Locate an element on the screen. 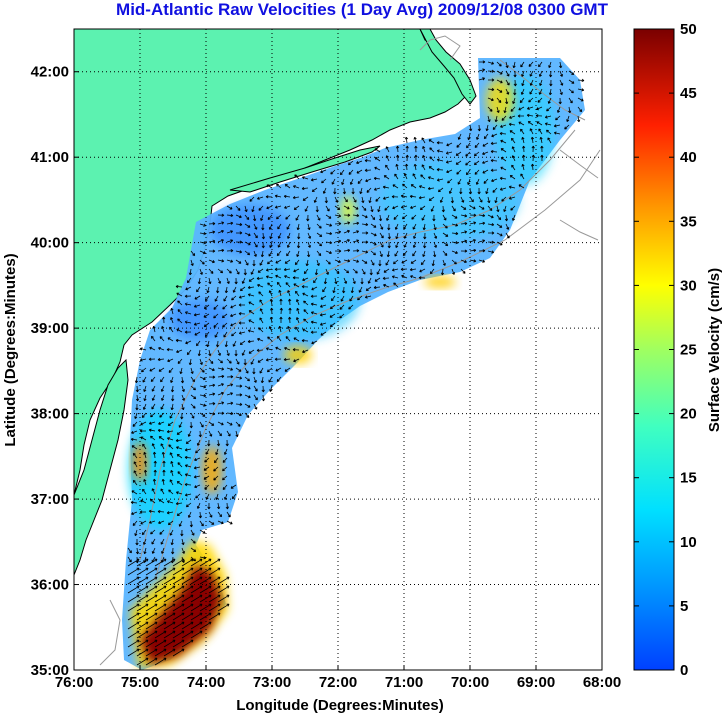 Image resolution: width=724 pixels, height=714 pixels. colorbar-tick-label: 50 is located at coordinates (688, 29).